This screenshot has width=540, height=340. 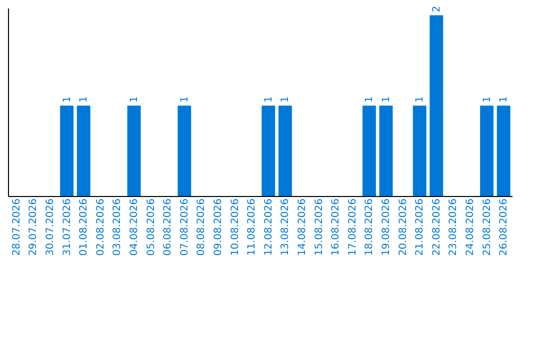 I want to click on x-tick-label: 09.08.2026, so click(x=218, y=227).